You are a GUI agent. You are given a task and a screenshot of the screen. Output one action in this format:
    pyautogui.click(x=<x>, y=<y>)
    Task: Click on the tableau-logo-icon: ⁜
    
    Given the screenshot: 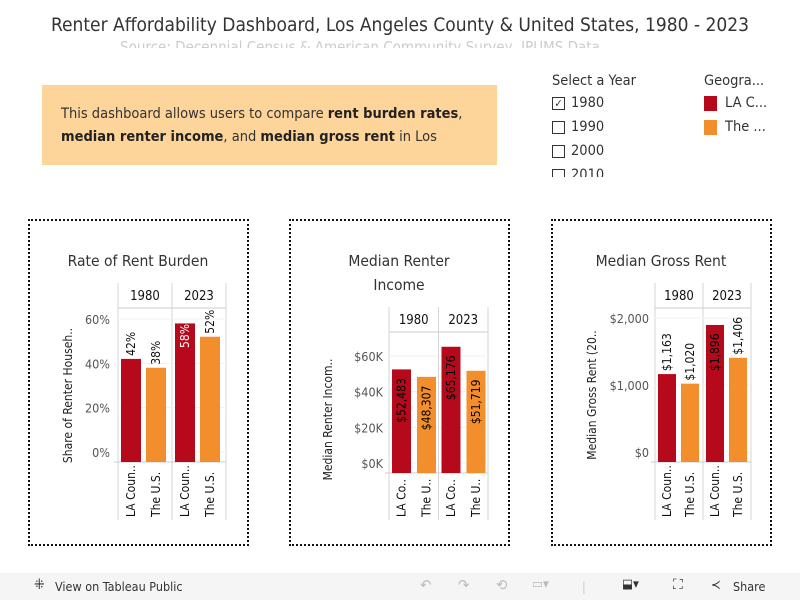 What is the action you would take?
    pyautogui.click(x=39, y=585)
    